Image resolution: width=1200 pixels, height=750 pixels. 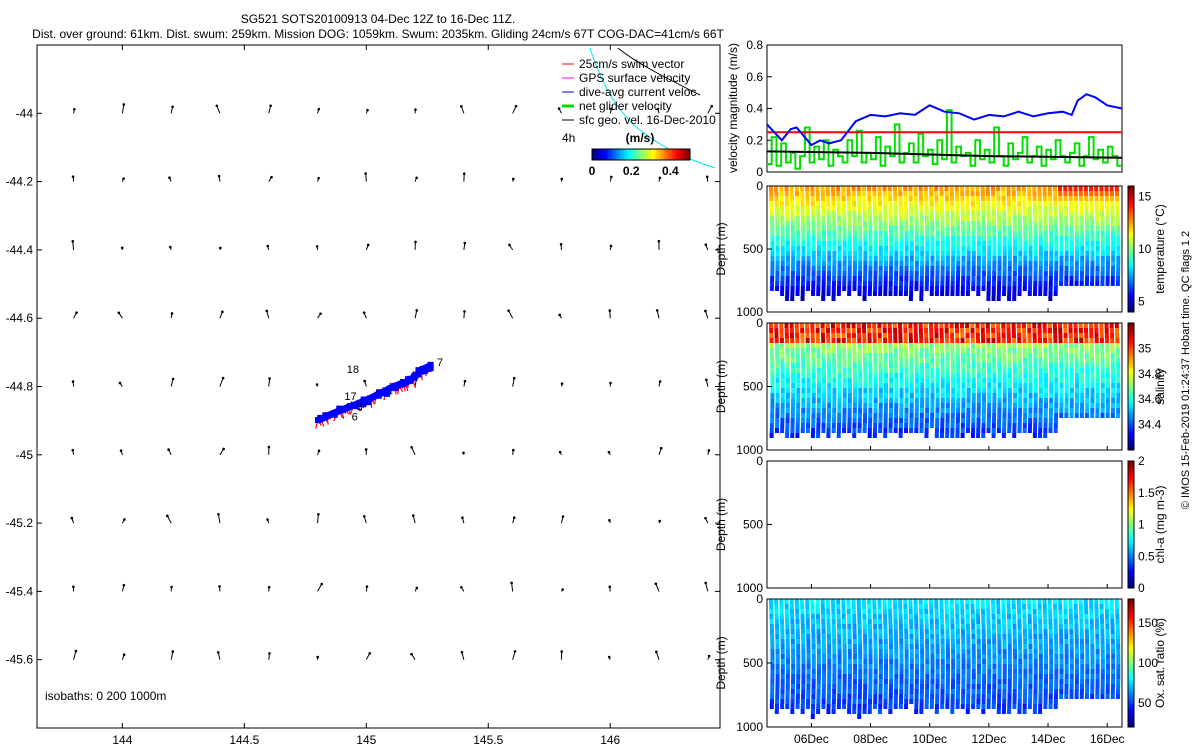 I want to click on scale-note: 4h, so click(x=568, y=138).